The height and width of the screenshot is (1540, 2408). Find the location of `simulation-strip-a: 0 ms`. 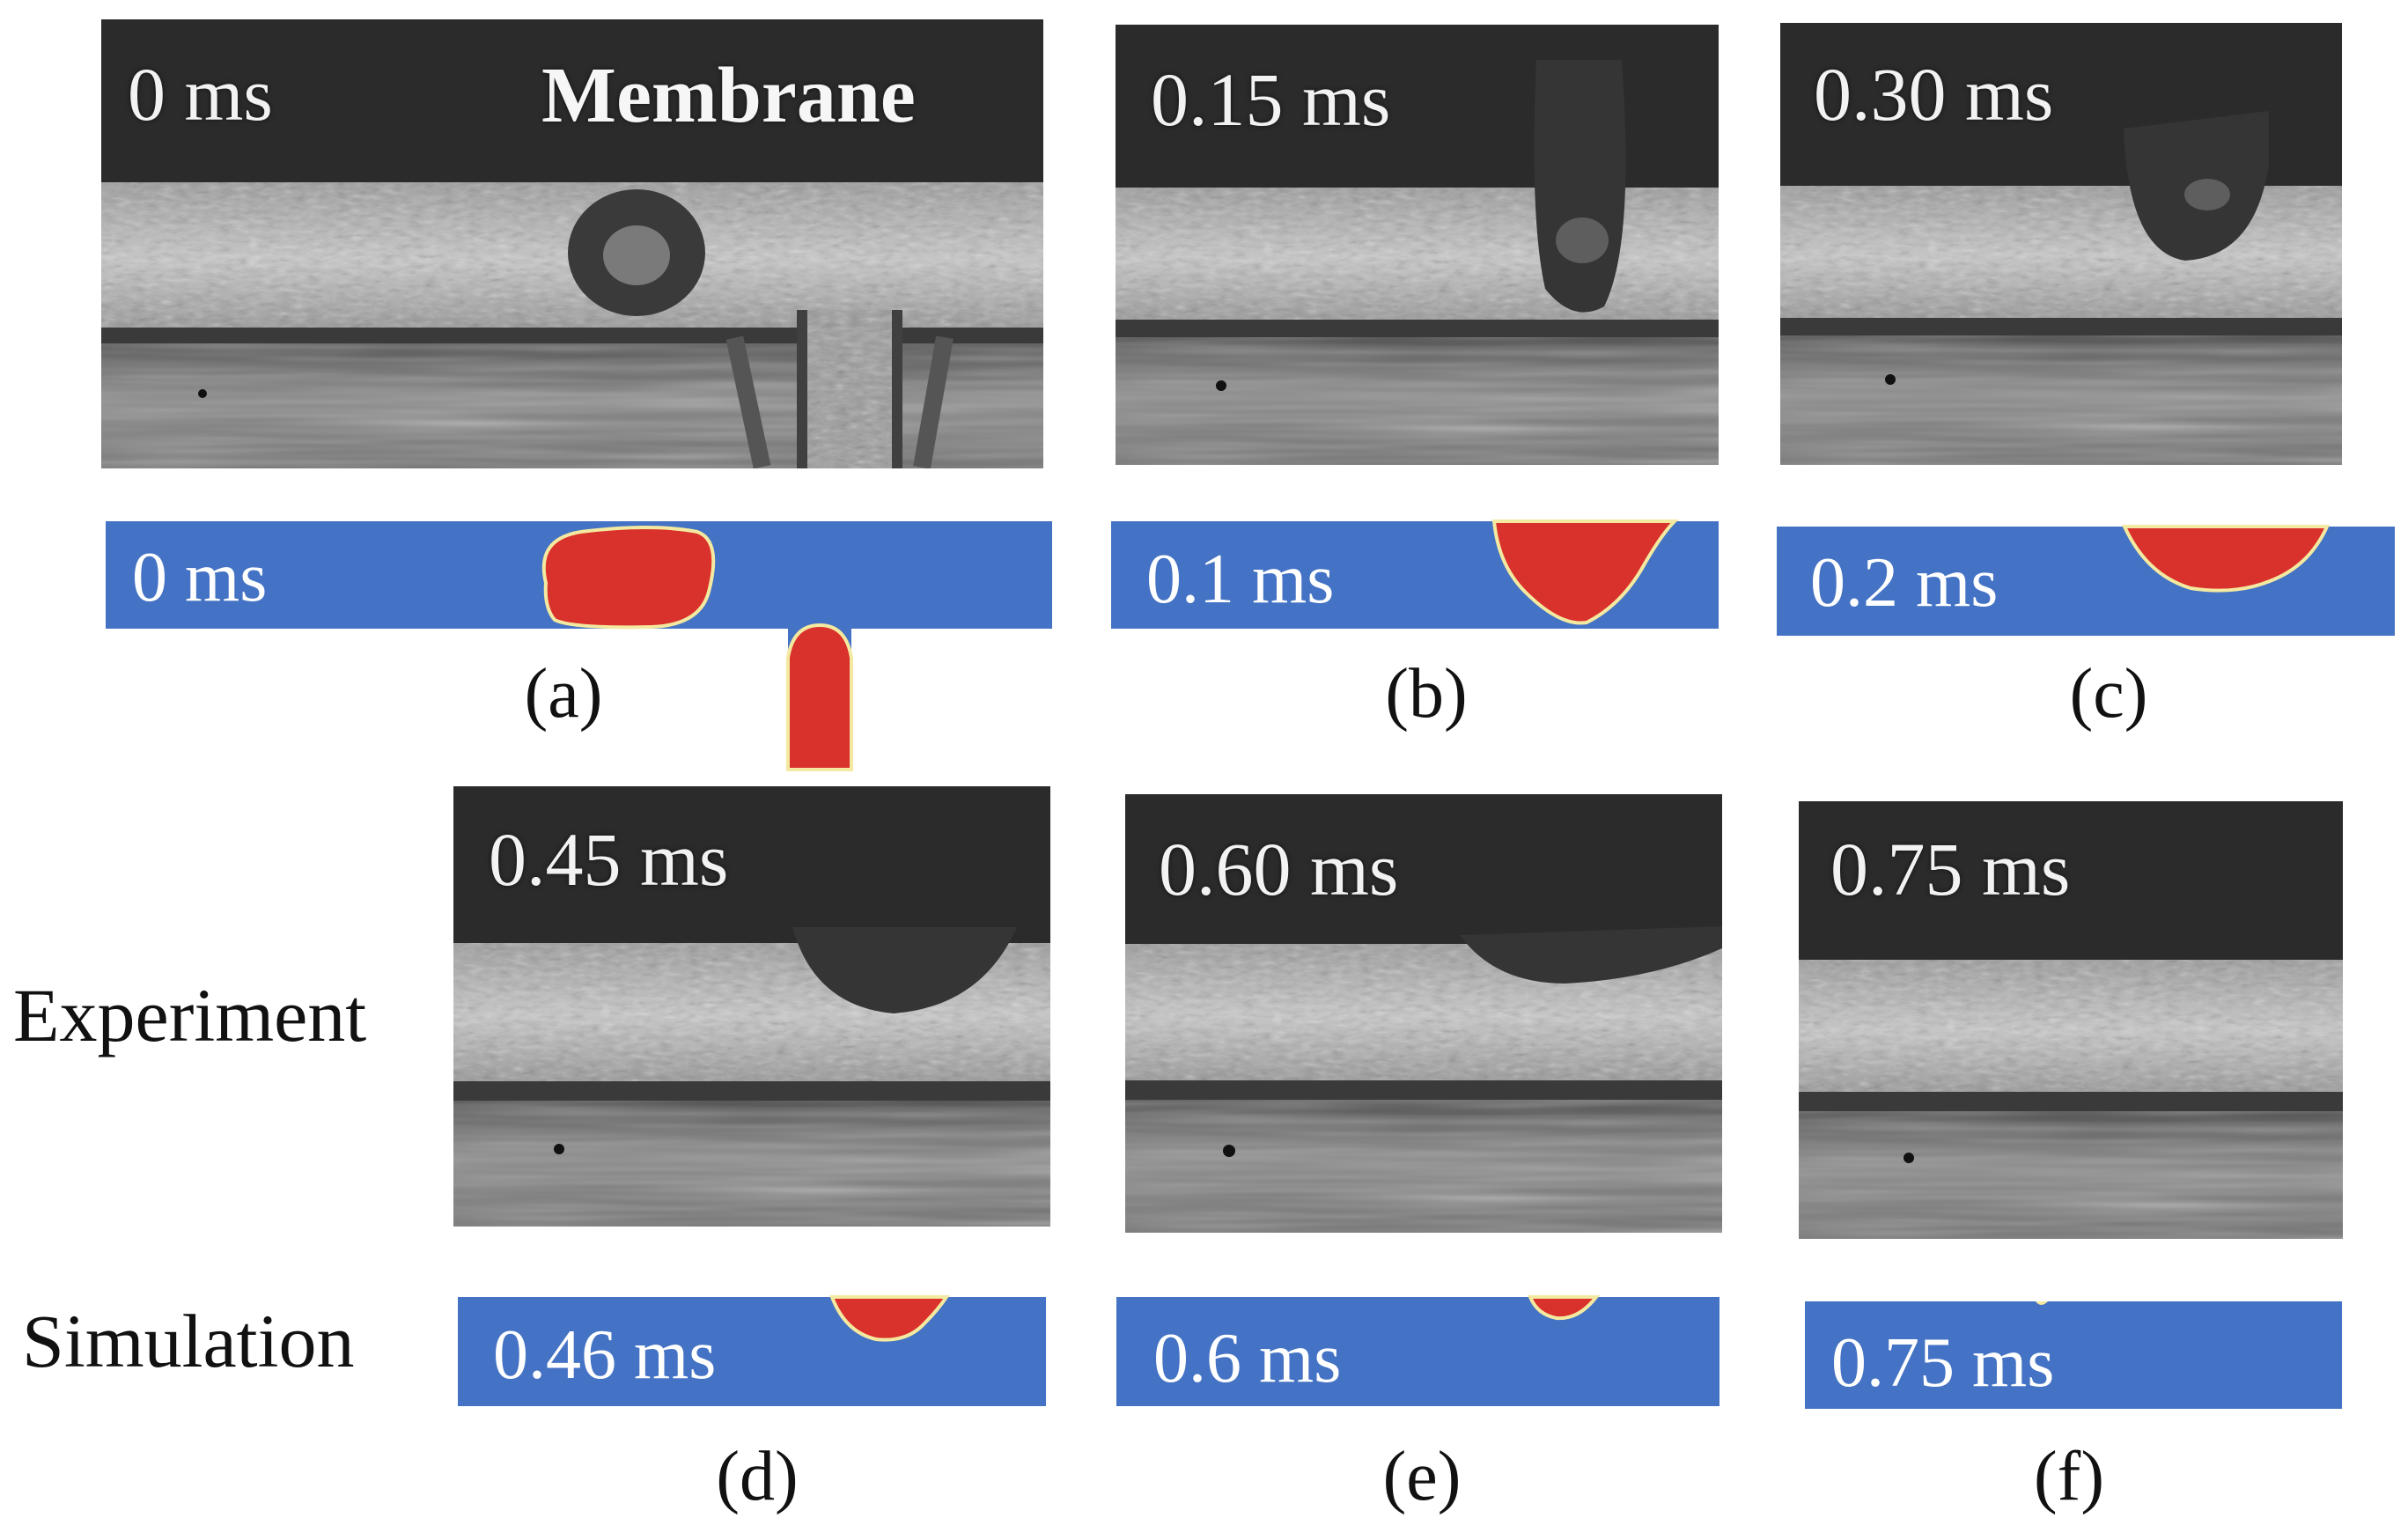

simulation-strip-a: 0 ms is located at coordinates (579, 646).